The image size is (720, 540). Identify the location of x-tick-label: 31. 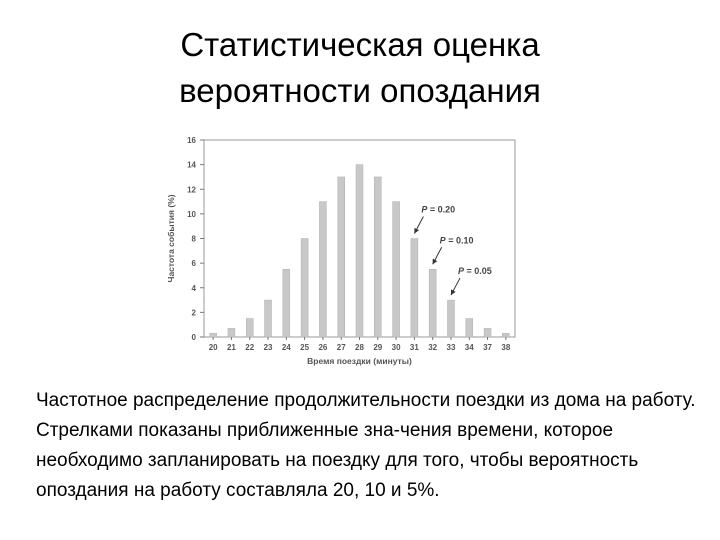
(414, 347).